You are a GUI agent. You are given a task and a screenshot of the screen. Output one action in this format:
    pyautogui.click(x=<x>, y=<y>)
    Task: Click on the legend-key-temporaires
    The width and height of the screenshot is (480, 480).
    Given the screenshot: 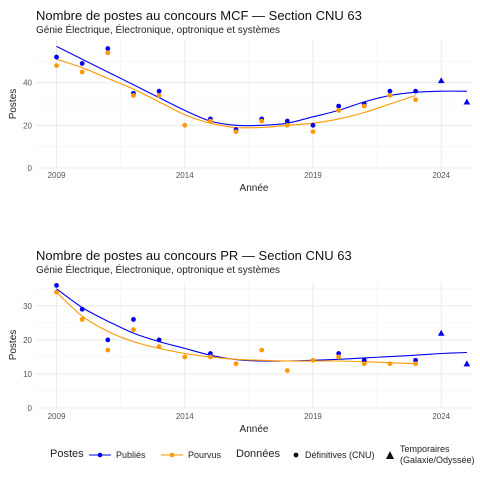 What is the action you would take?
    pyautogui.click(x=390, y=455)
    